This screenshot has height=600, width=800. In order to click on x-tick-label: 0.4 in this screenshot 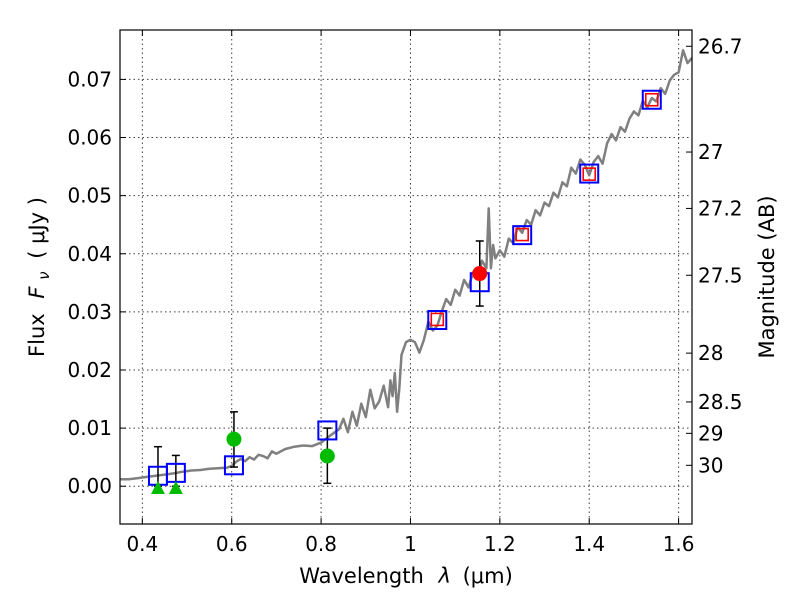, I will do `click(142, 544)`.